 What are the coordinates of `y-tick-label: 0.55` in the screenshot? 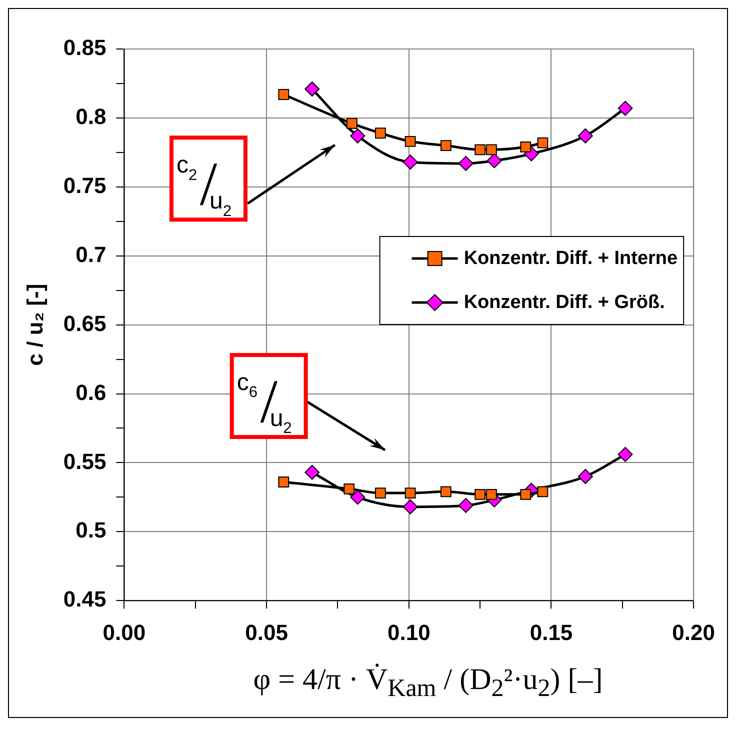 It's located at (84, 461).